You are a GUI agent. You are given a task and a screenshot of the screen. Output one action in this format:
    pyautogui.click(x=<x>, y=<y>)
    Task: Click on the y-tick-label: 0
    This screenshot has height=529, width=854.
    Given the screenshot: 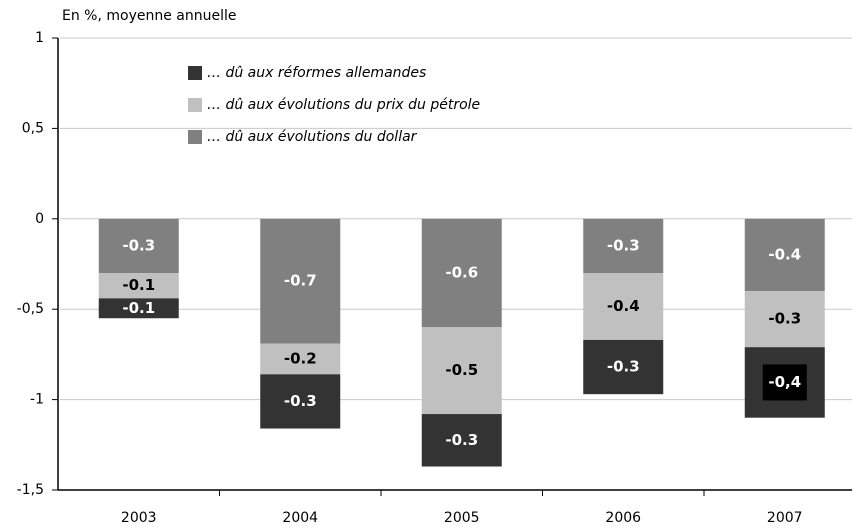 What is the action you would take?
    pyautogui.click(x=39, y=219)
    